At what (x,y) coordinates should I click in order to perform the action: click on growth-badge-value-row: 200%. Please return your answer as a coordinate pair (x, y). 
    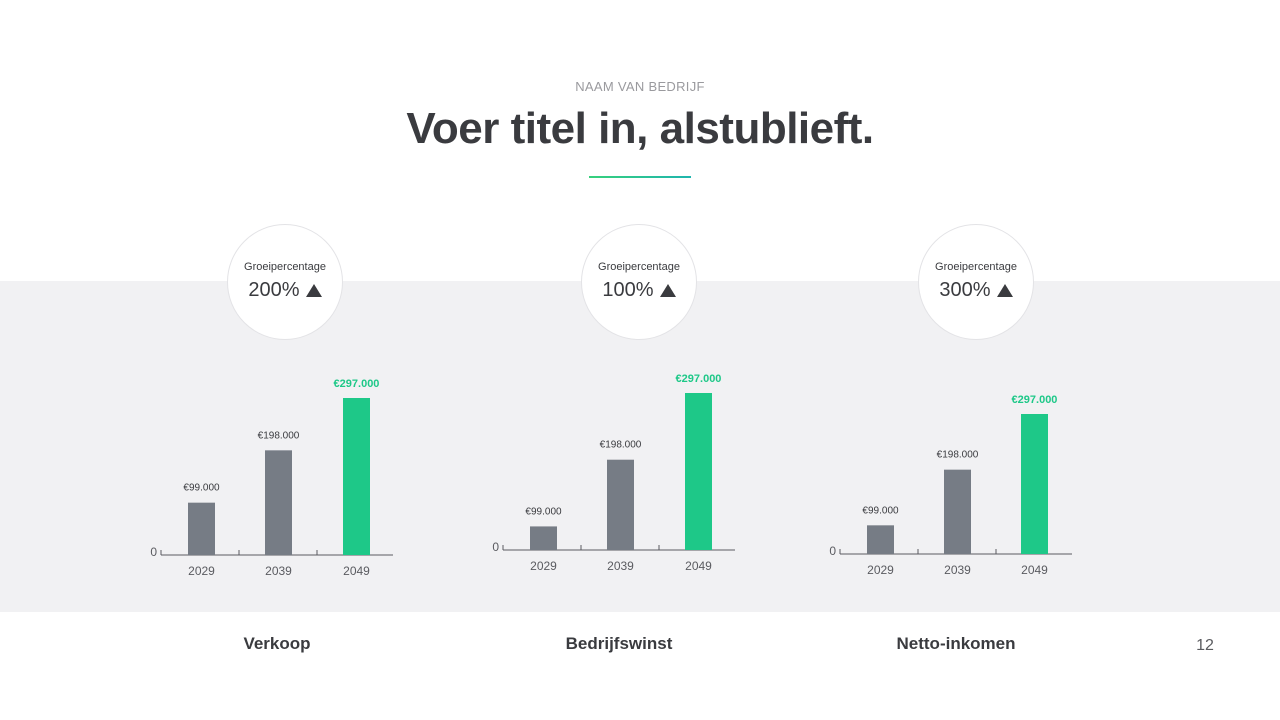
    Looking at the image, I should click on (285, 290).